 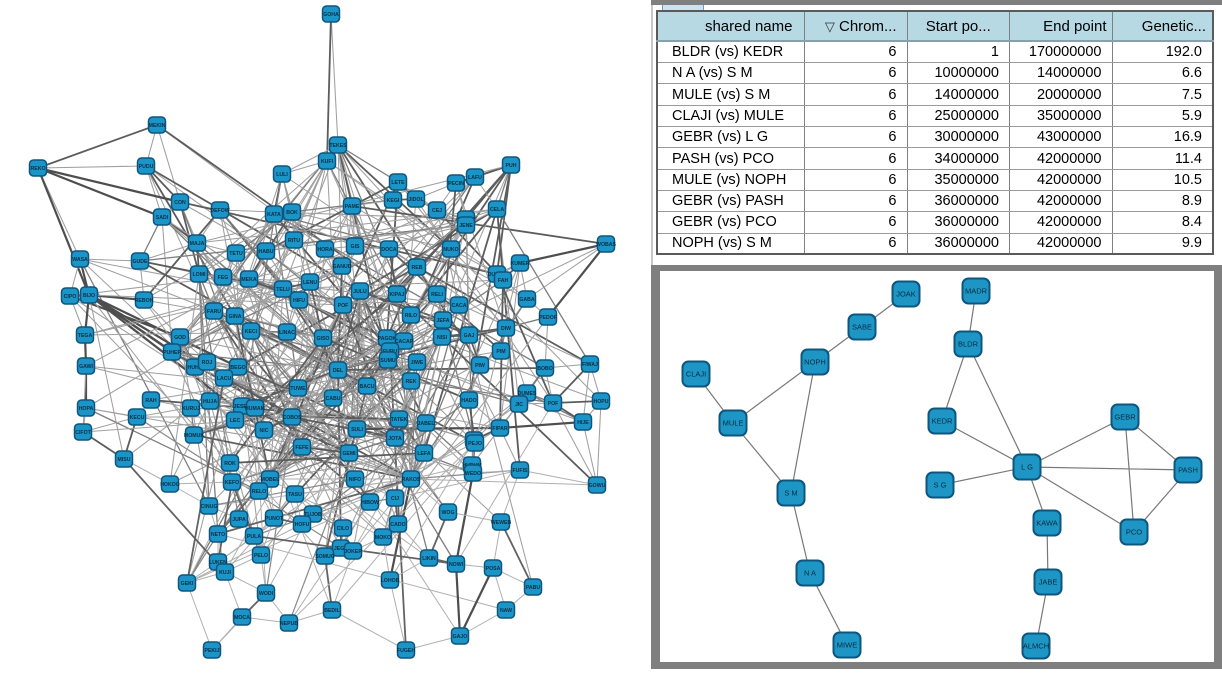 What do you see at coordinates (294, 241) in the screenshot?
I see `svg-text: RITU` at bounding box center [294, 241].